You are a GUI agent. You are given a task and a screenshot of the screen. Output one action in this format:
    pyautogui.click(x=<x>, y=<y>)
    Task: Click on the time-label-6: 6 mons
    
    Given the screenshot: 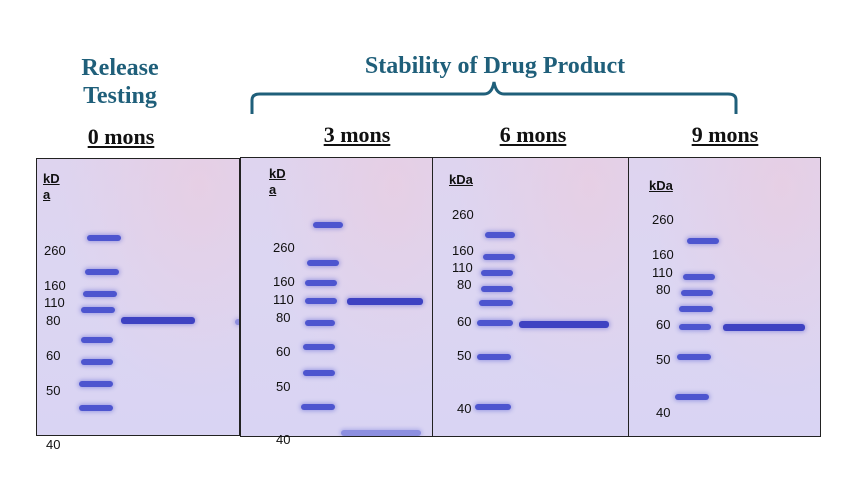 What is the action you would take?
    pyautogui.click(x=533, y=134)
    